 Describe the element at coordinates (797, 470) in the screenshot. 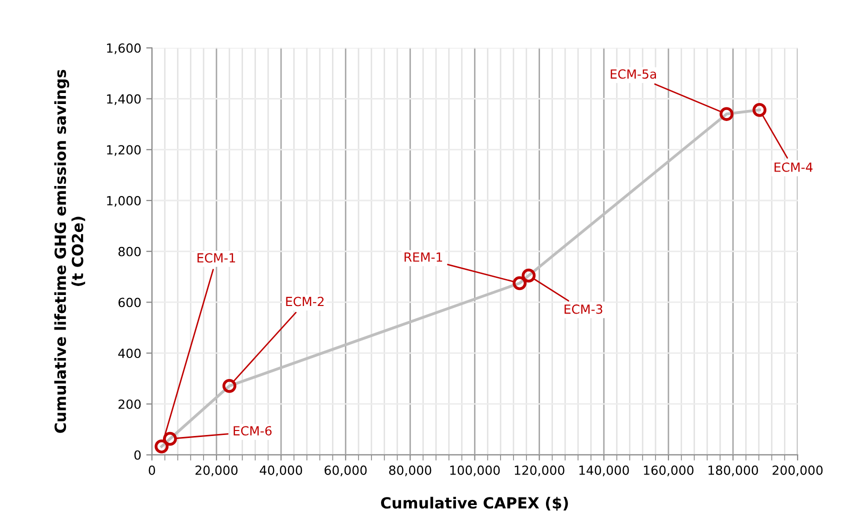

I see `x-tick-label: 200,000` at that location.